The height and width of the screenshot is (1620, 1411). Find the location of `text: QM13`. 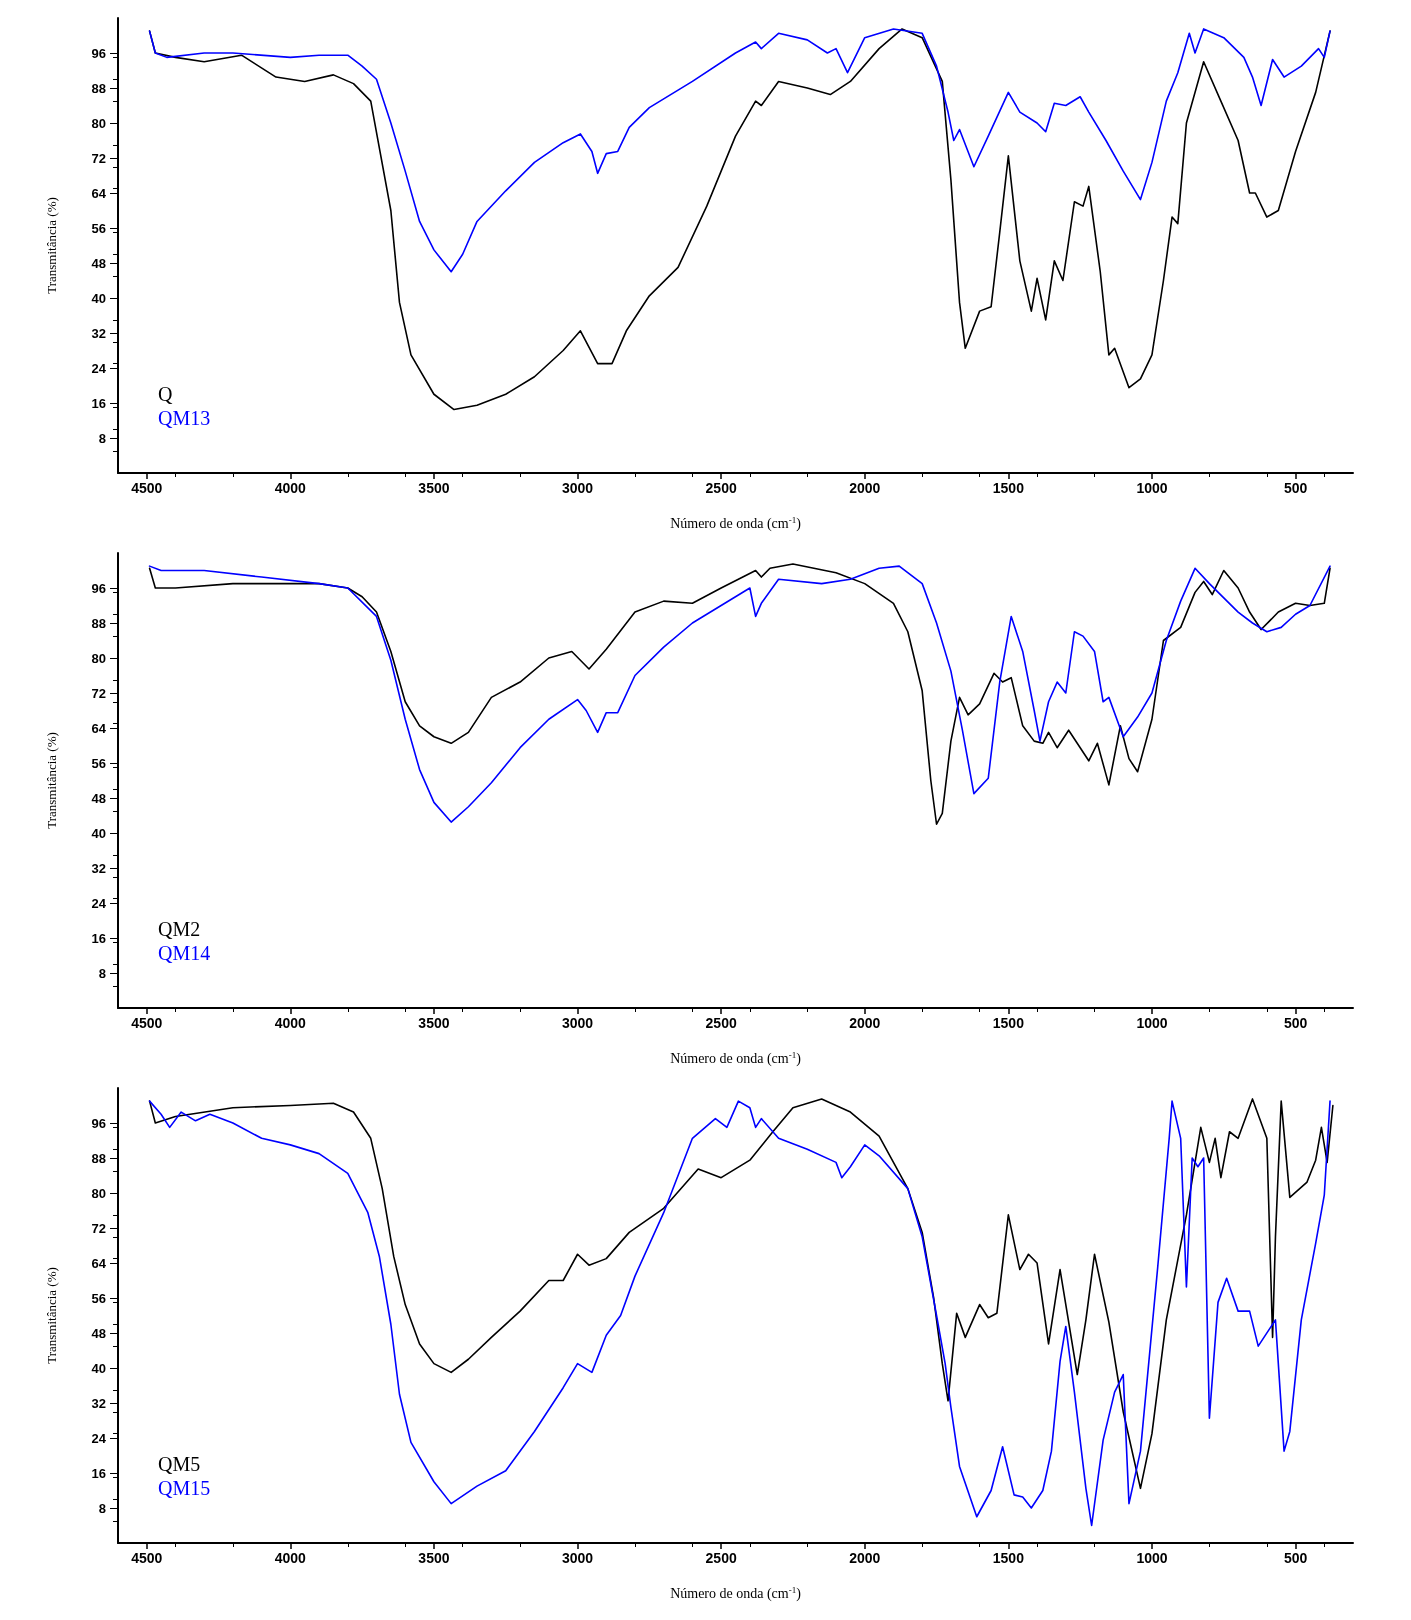

text: QM13 is located at coordinates (184, 418).